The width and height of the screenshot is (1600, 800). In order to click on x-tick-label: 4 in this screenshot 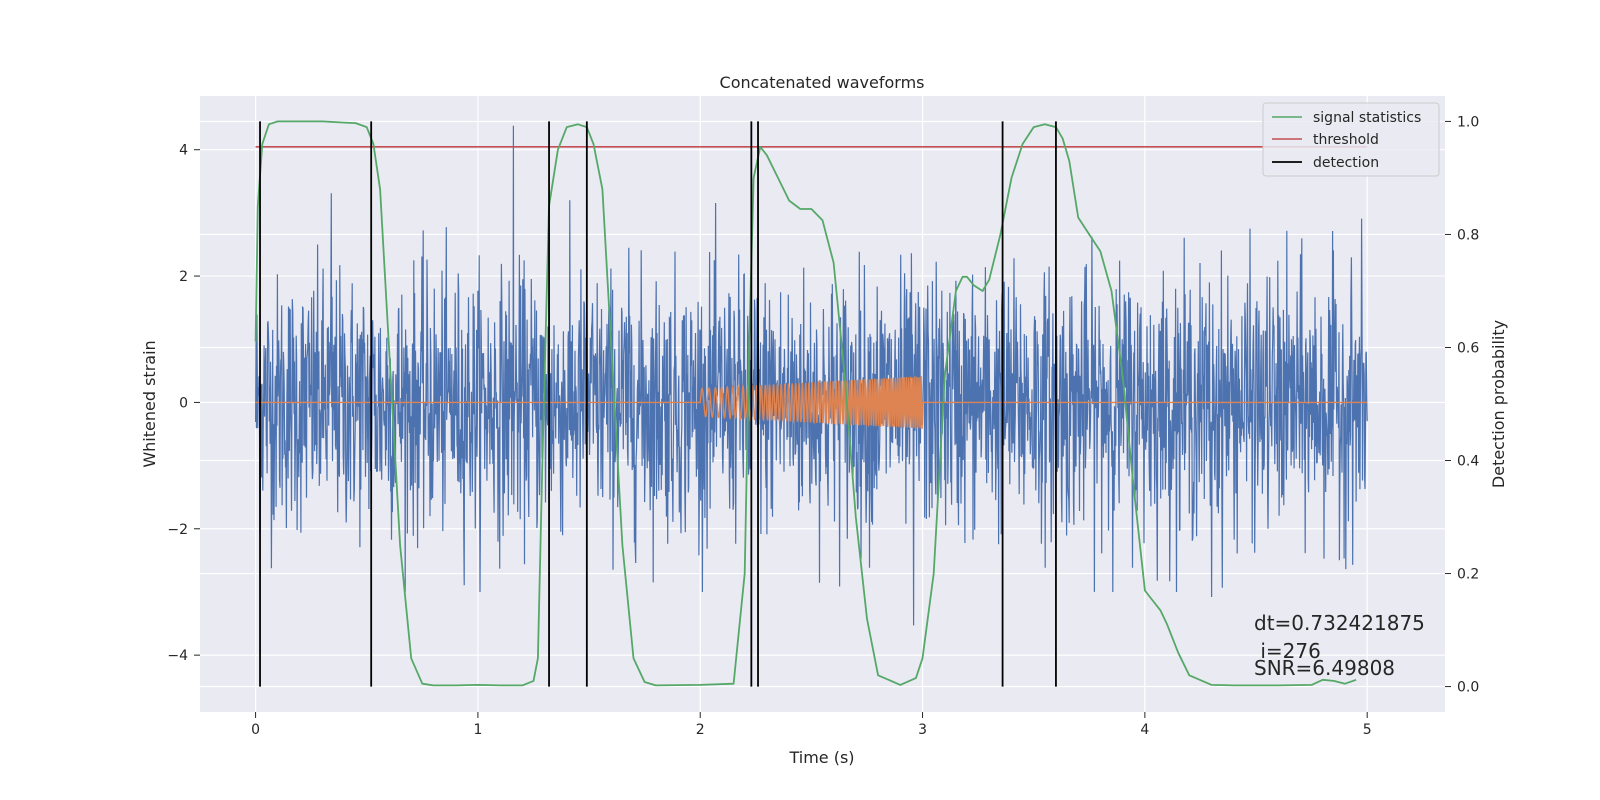, I will do `click(1144, 730)`.